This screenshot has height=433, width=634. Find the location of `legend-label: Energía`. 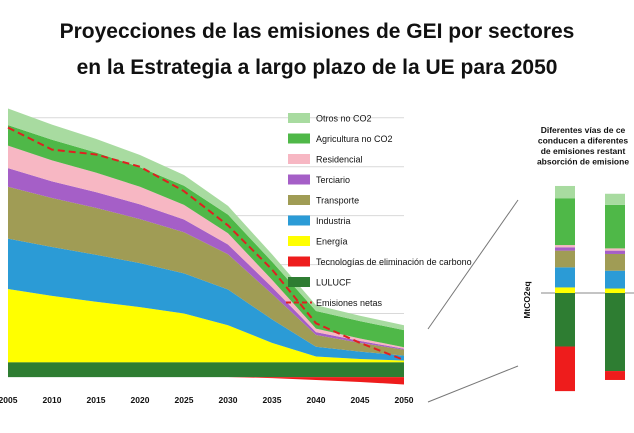

legend-label: Energía is located at coordinates (332, 242).